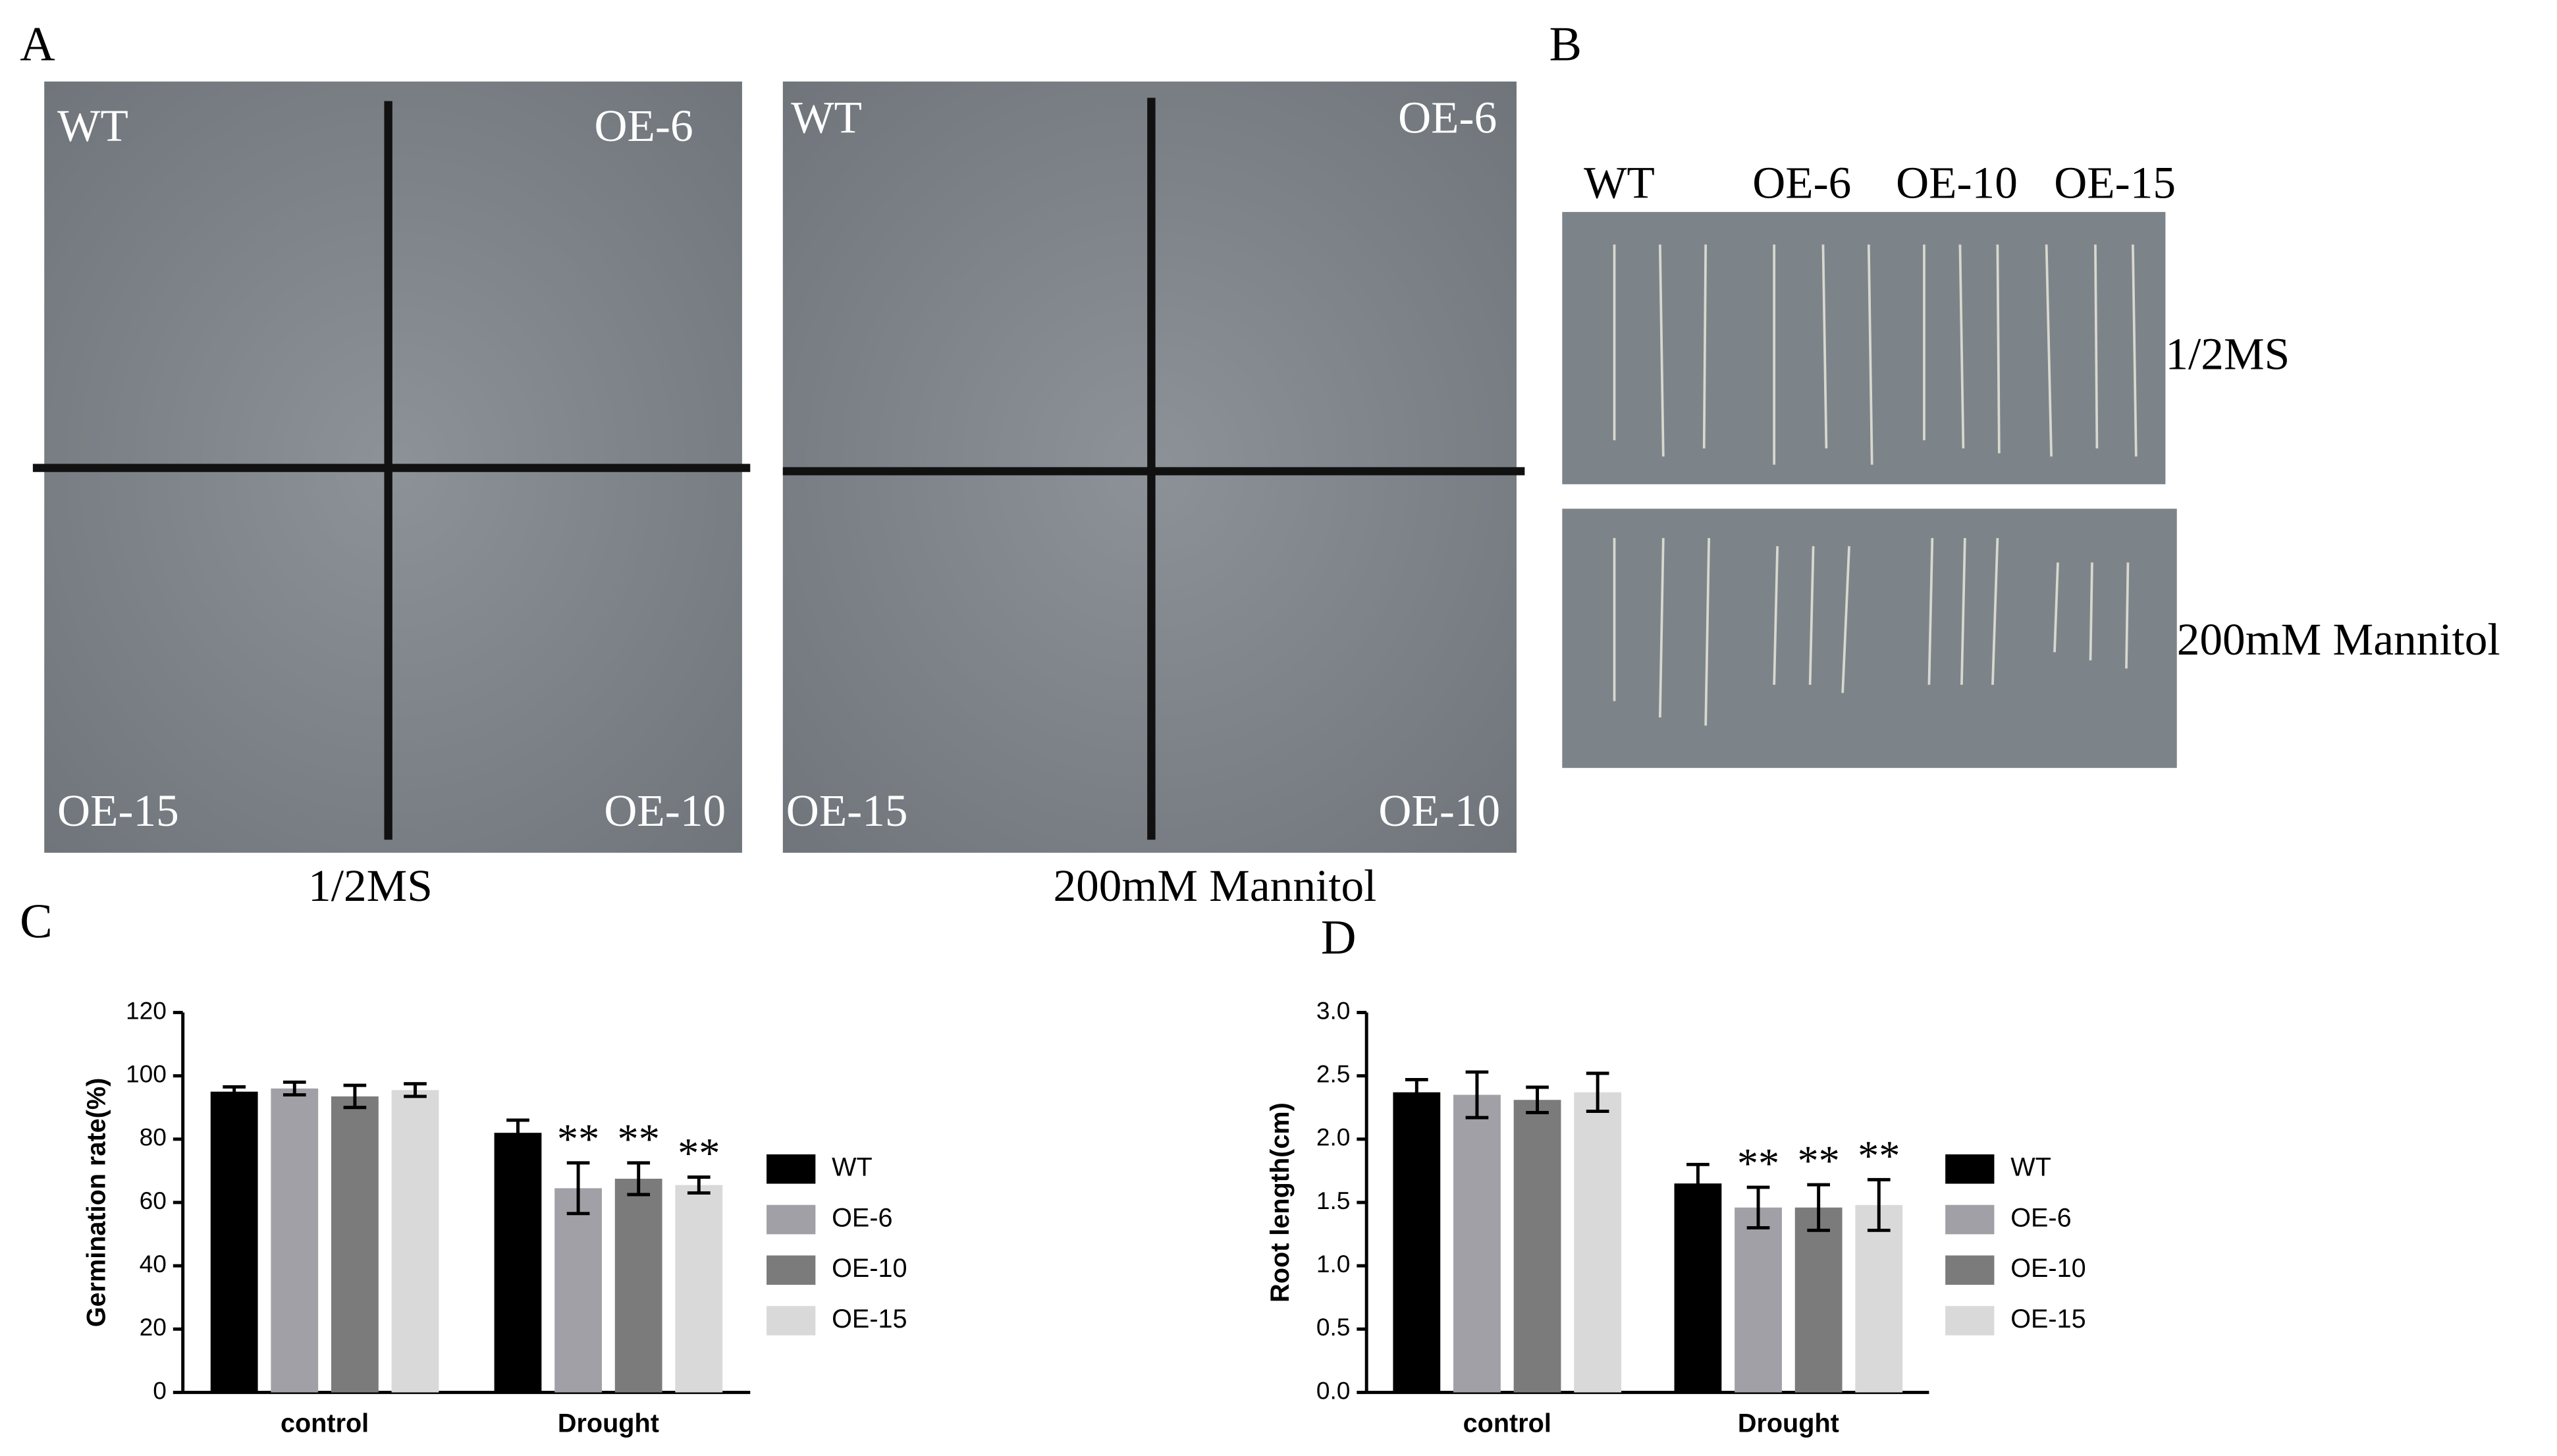 This screenshot has height=1456, width=2557. Describe the element at coordinates (1333, 1264) in the screenshot. I see `y-tick-label: 1.0` at that location.